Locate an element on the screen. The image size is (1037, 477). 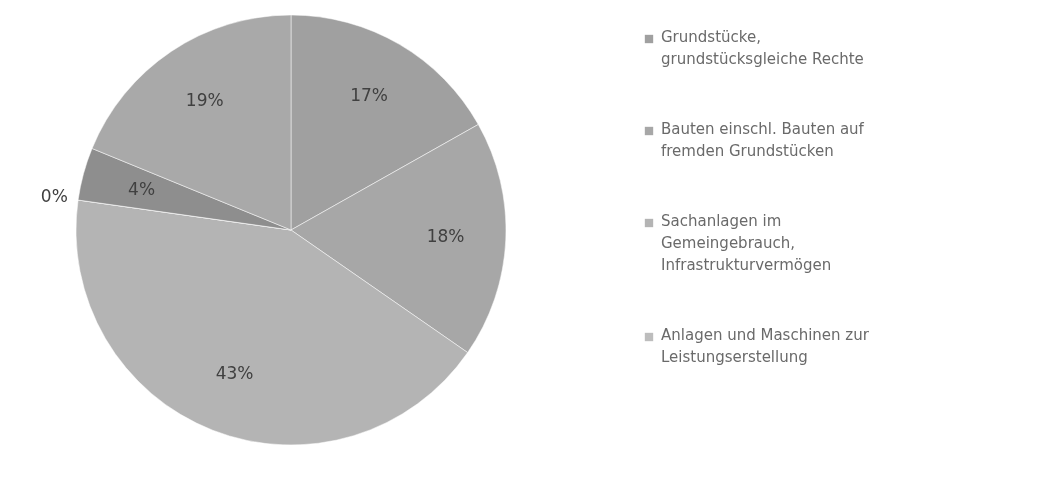
data-label: 4% is located at coordinates (142, 188).